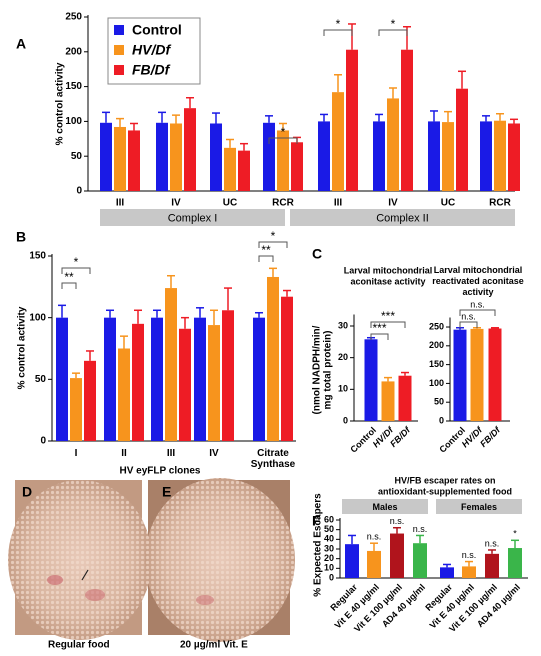 The image size is (541, 656). What do you see at coordinates (151, 50) in the screenshot?
I see `legend-label: HV/Df` at bounding box center [151, 50].